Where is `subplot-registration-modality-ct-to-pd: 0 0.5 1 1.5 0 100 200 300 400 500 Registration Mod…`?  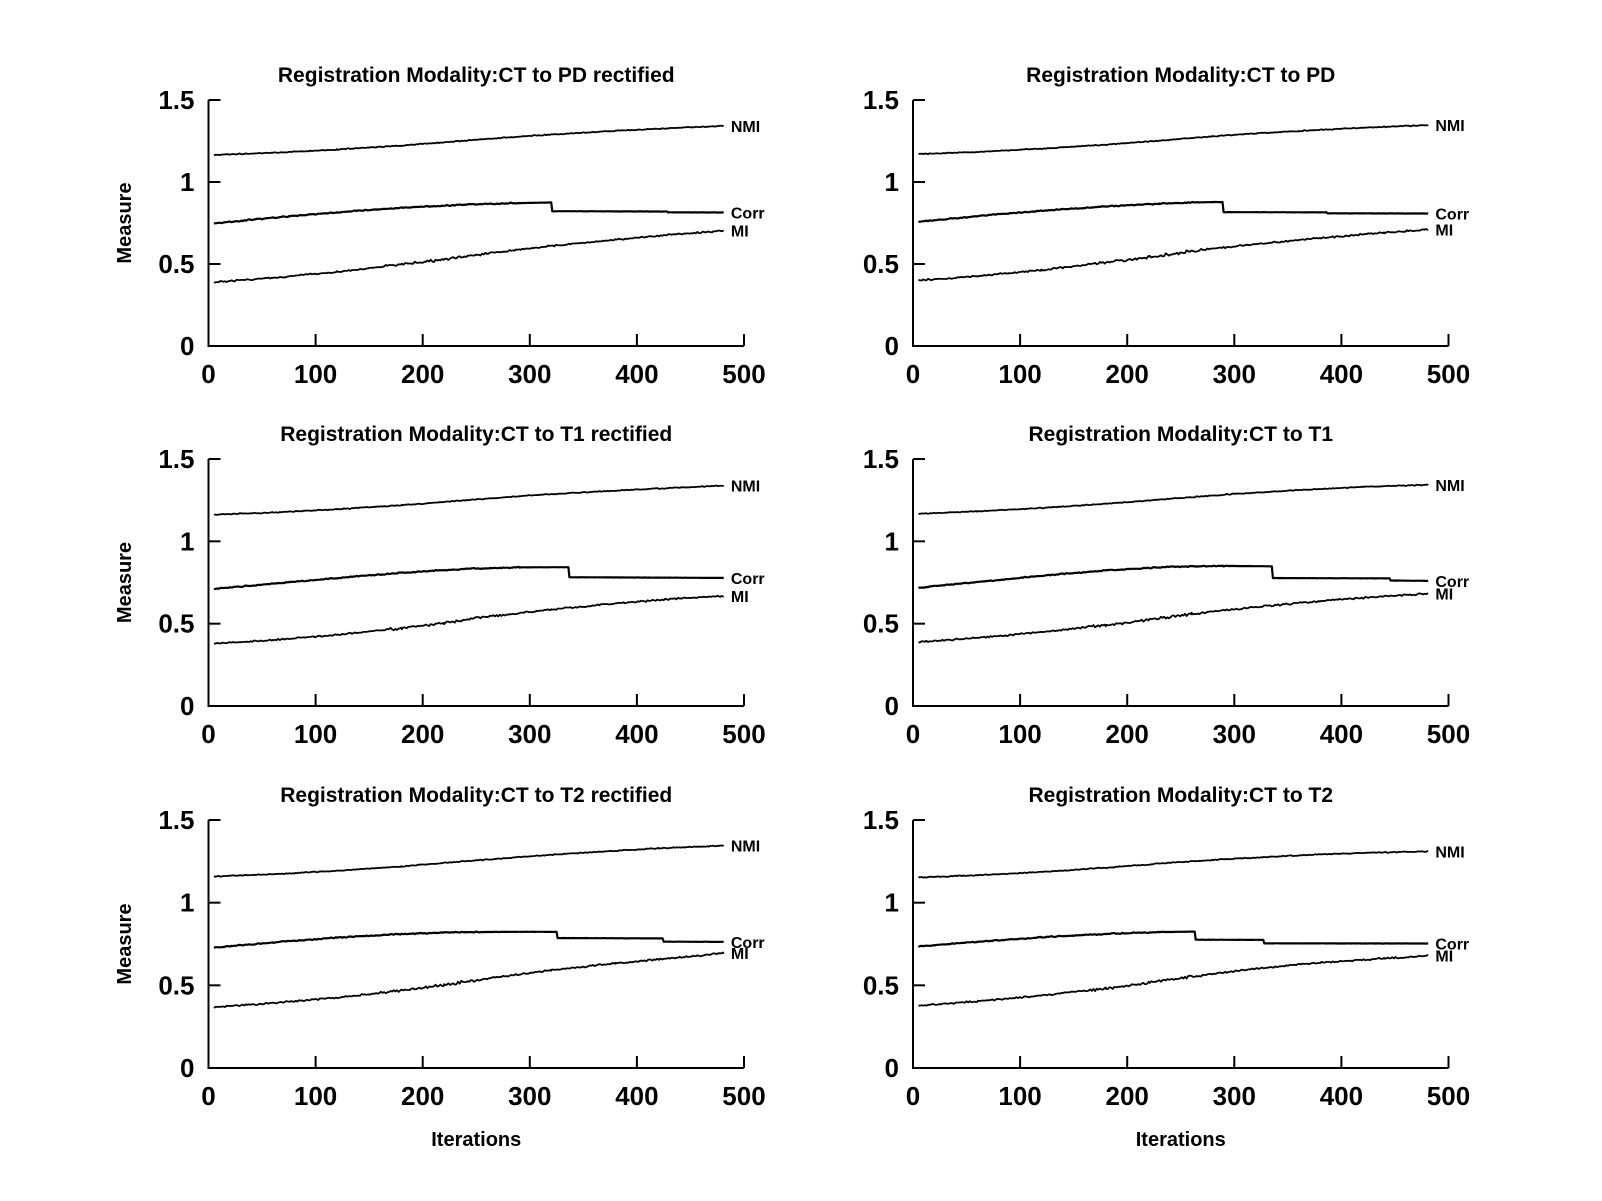
subplot-registration-modality-ct-to-pd: 0 0.5 1 1.5 0 100 200 300 400 500 Registration Mod… is located at coordinates (1166, 226).